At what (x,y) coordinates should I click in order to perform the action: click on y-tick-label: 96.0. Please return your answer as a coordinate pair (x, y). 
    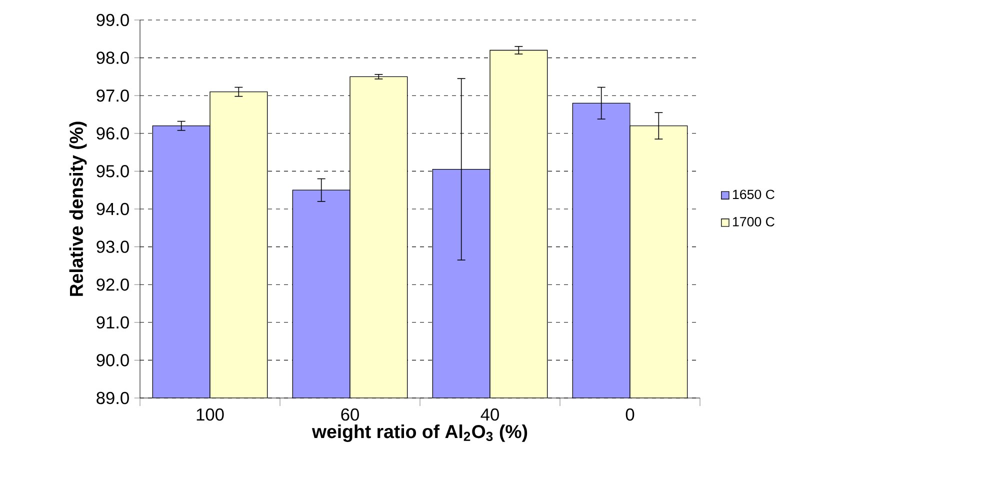
    Looking at the image, I should click on (112, 133).